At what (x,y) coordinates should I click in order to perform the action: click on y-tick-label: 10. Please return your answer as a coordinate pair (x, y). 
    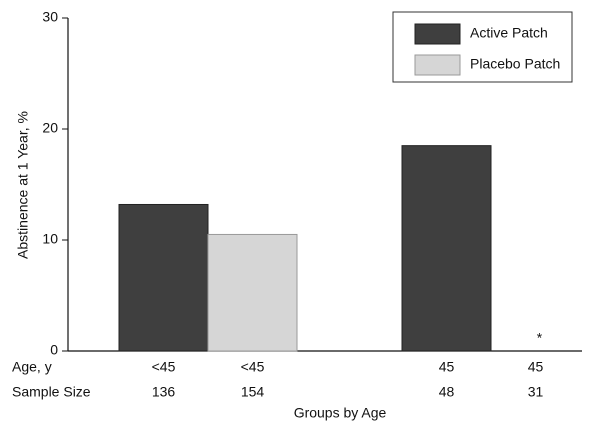
    Looking at the image, I should click on (50, 239).